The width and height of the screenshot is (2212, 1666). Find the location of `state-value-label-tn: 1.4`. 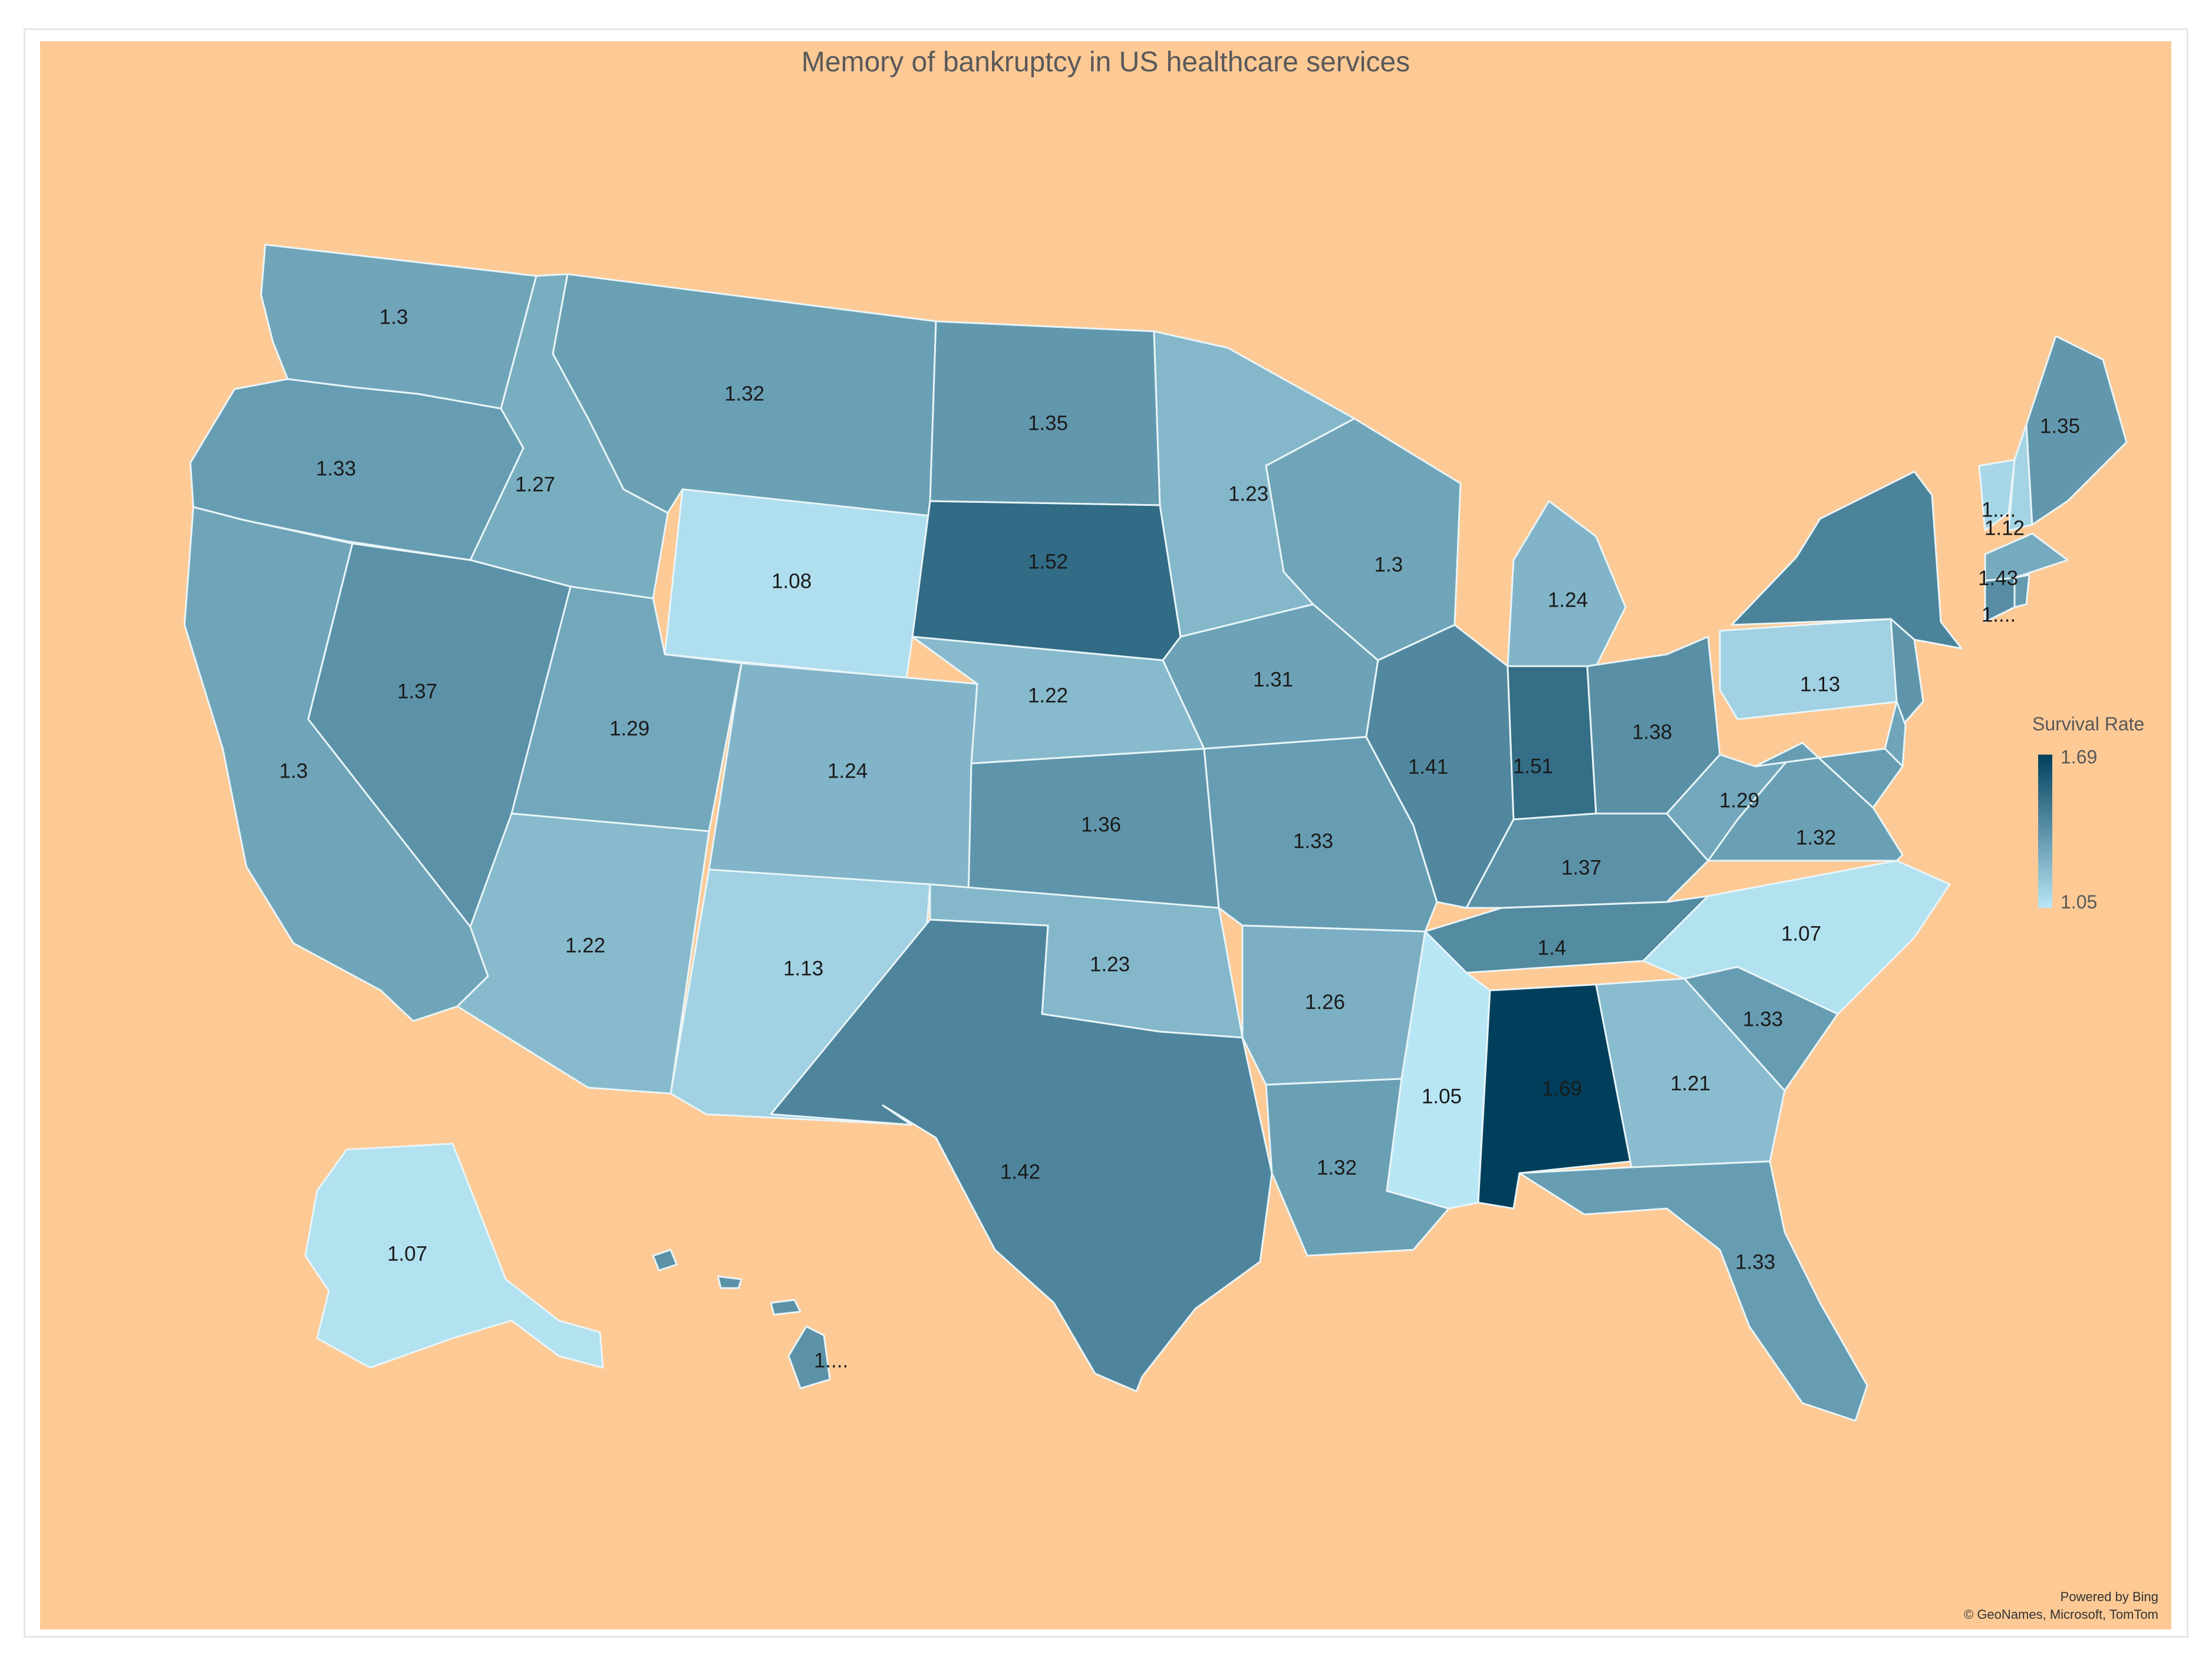

state-value-label-tn: 1.4 is located at coordinates (1553, 947).